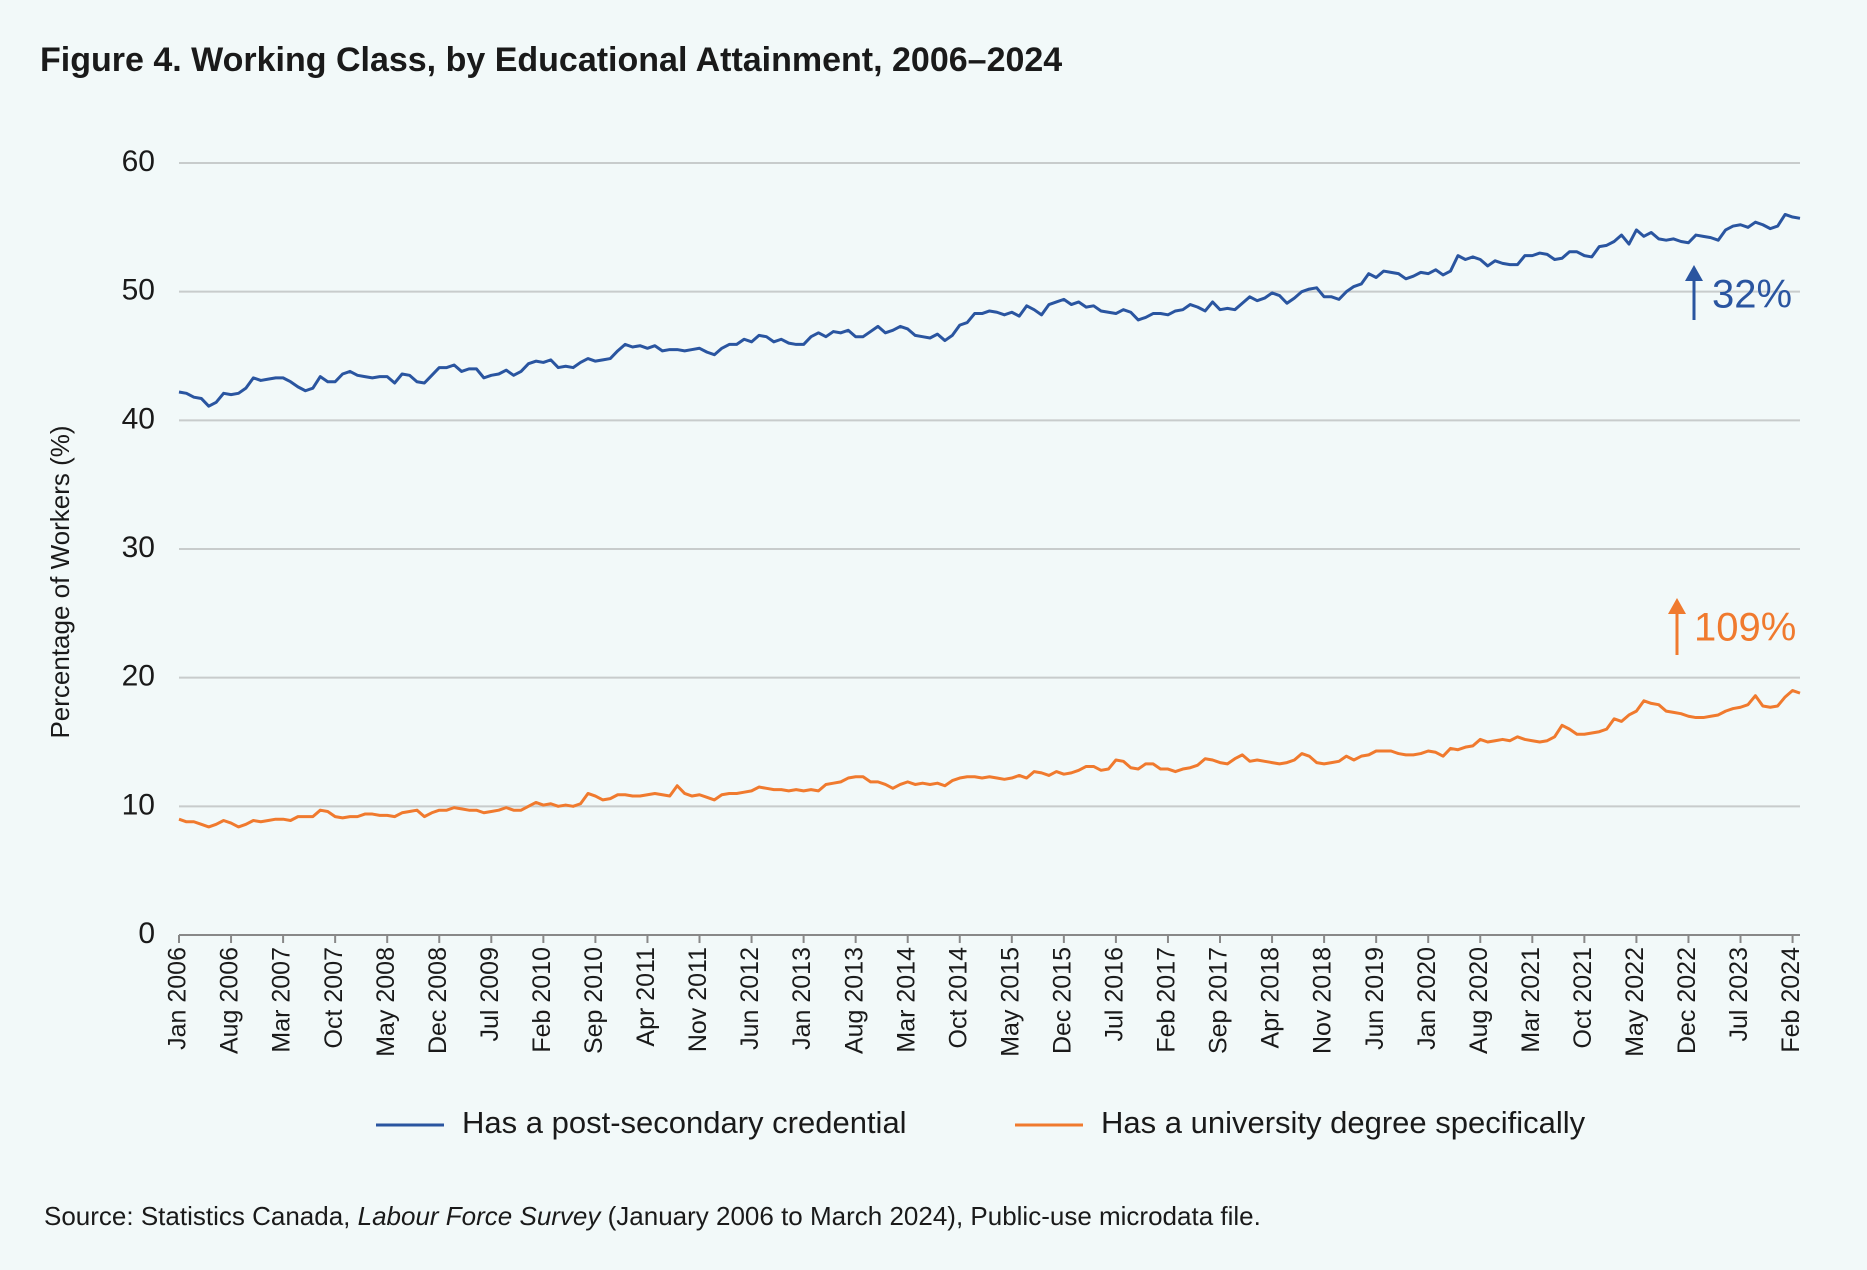 The width and height of the screenshot is (1867, 1270). What do you see at coordinates (646, 997) in the screenshot?
I see `x-tick-label: Apr 2011` at bounding box center [646, 997].